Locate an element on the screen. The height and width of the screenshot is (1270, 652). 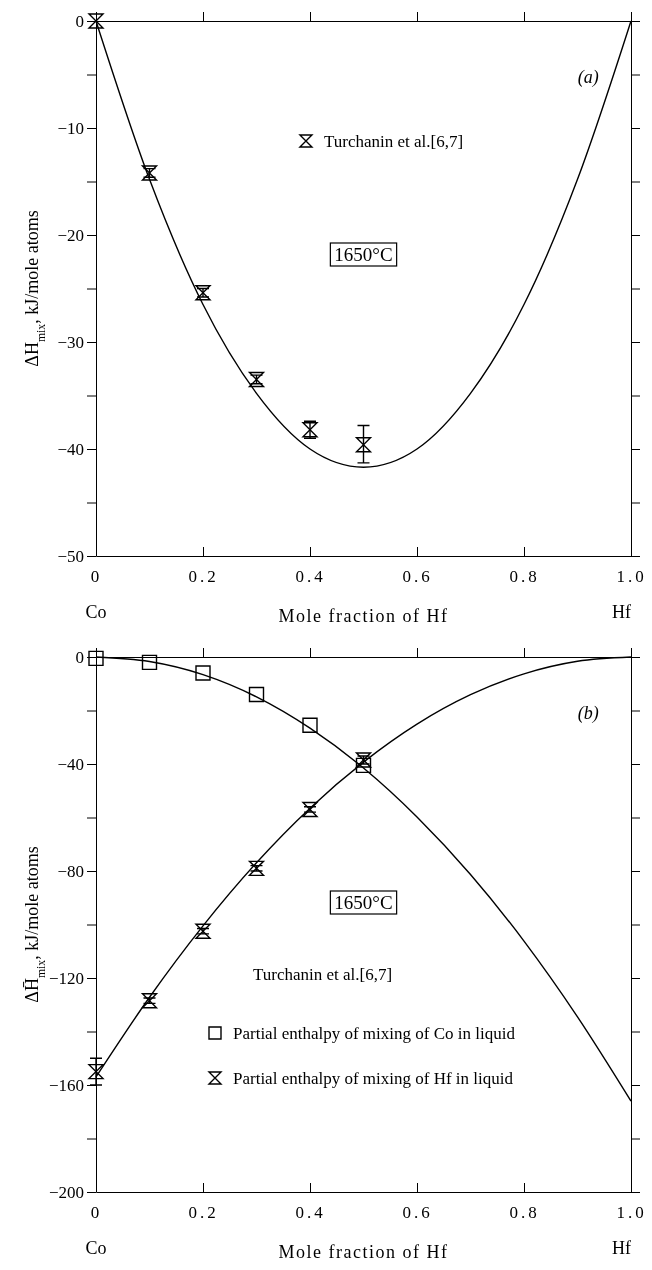
legend-label: Turchanin et al.[6,7] is located at coordinates (393, 141).